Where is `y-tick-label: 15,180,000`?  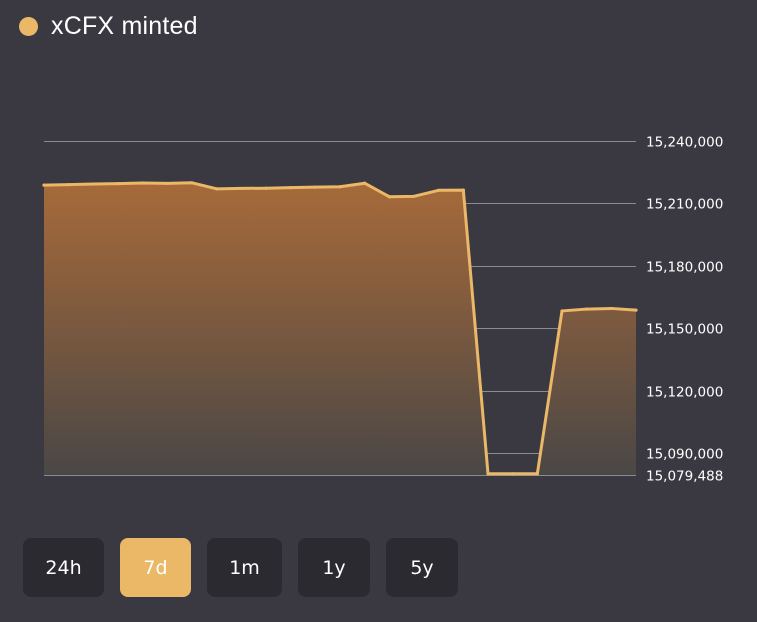
y-tick-label: 15,180,000 is located at coordinates (684, 268).